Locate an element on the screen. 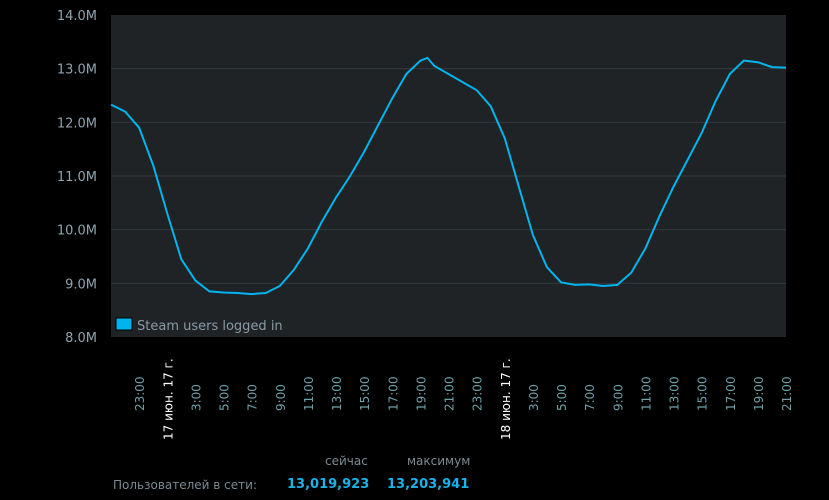 This screenshot has height=500, width=829. y-tick-label: 12.0M is located at coordinates (77, 123).